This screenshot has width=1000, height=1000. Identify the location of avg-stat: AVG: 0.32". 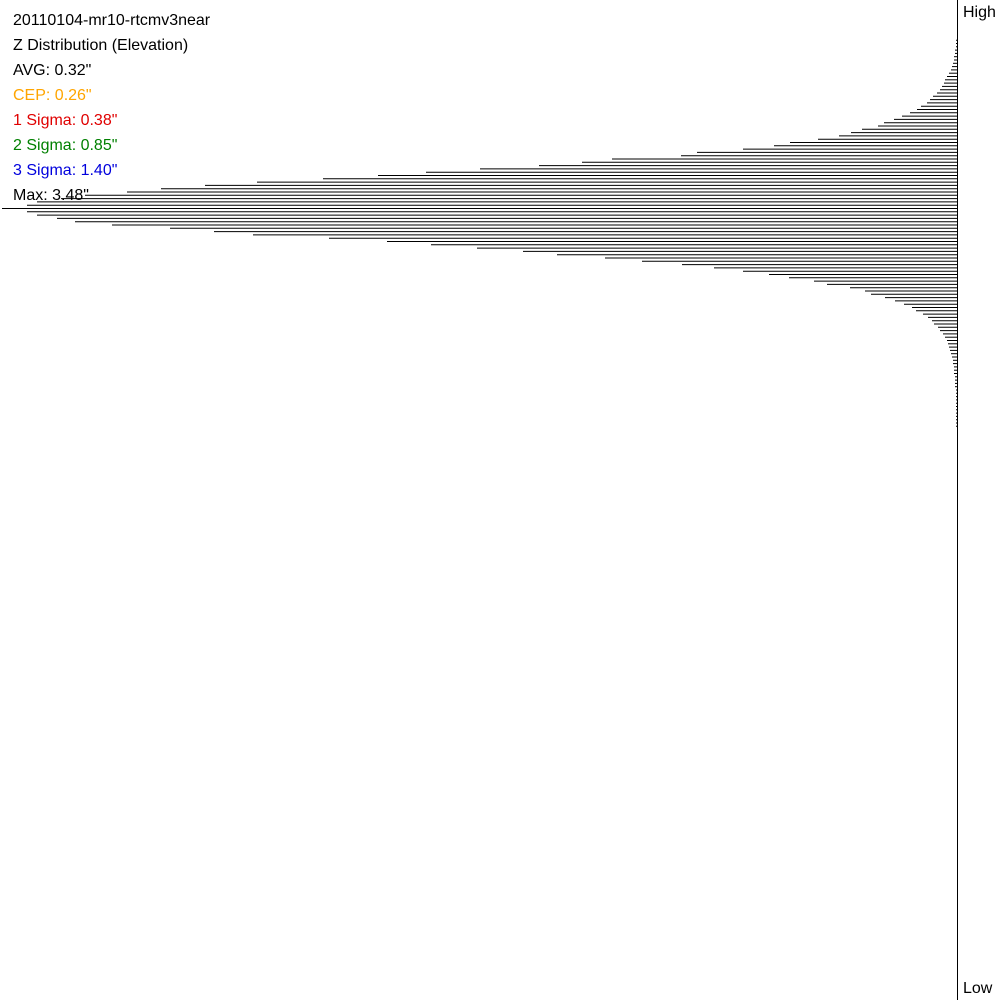
(52, 70).